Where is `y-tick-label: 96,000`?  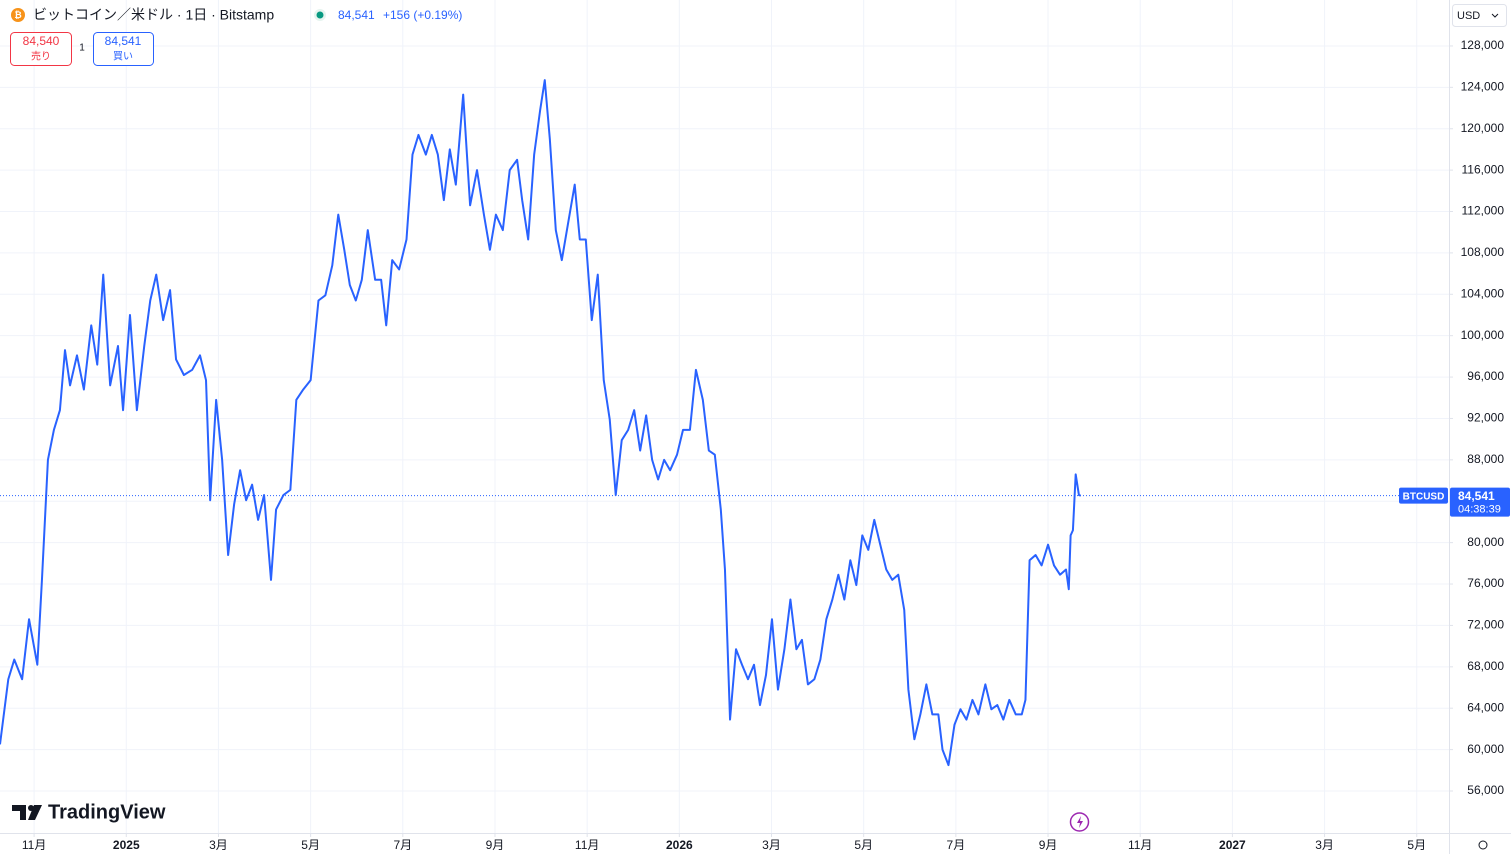
y-tick-label: 96,000 is located at coordinates (1485, 376).